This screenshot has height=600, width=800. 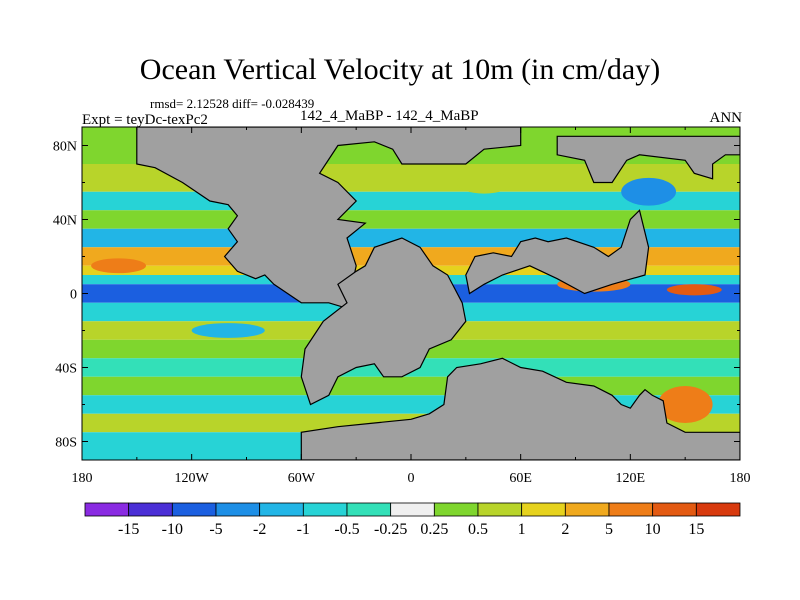 What do you see at coordinates (65, 147) in the screenshot?
I see `y-tick-label-0: 80N` at bounding box center [65, 147].